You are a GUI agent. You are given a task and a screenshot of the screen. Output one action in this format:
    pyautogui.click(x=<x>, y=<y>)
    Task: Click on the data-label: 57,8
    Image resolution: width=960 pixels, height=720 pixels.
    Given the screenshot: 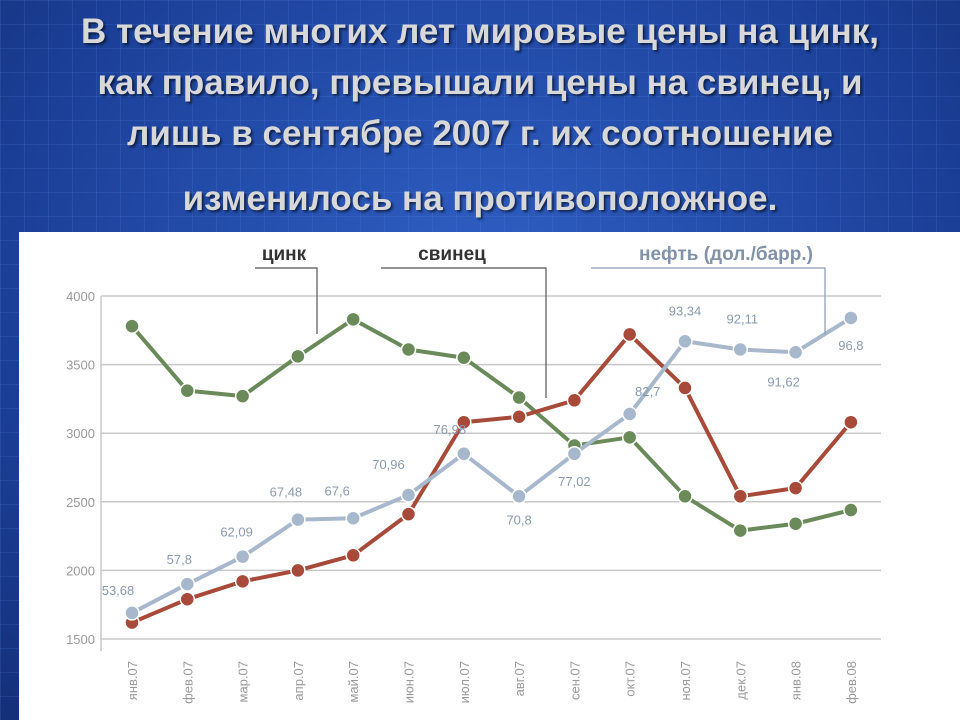 What is the action you would take?
    pyautogui.click(x=179, y=559)
    